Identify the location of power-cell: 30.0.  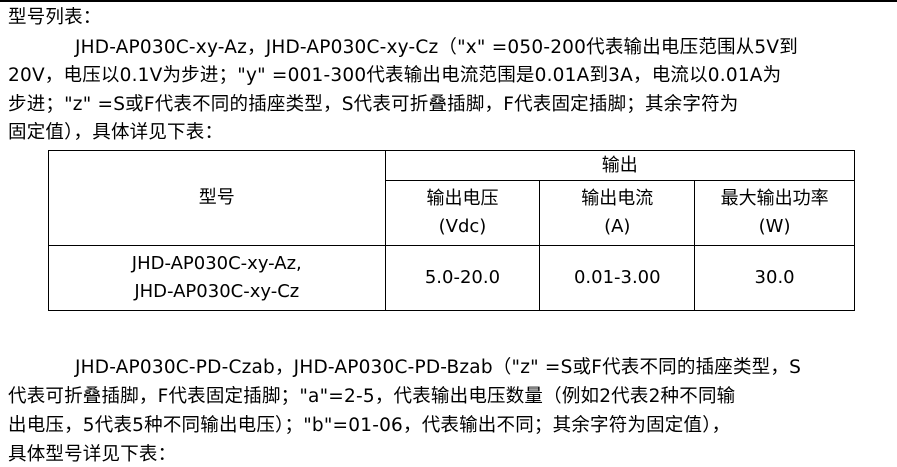
(774, 278).